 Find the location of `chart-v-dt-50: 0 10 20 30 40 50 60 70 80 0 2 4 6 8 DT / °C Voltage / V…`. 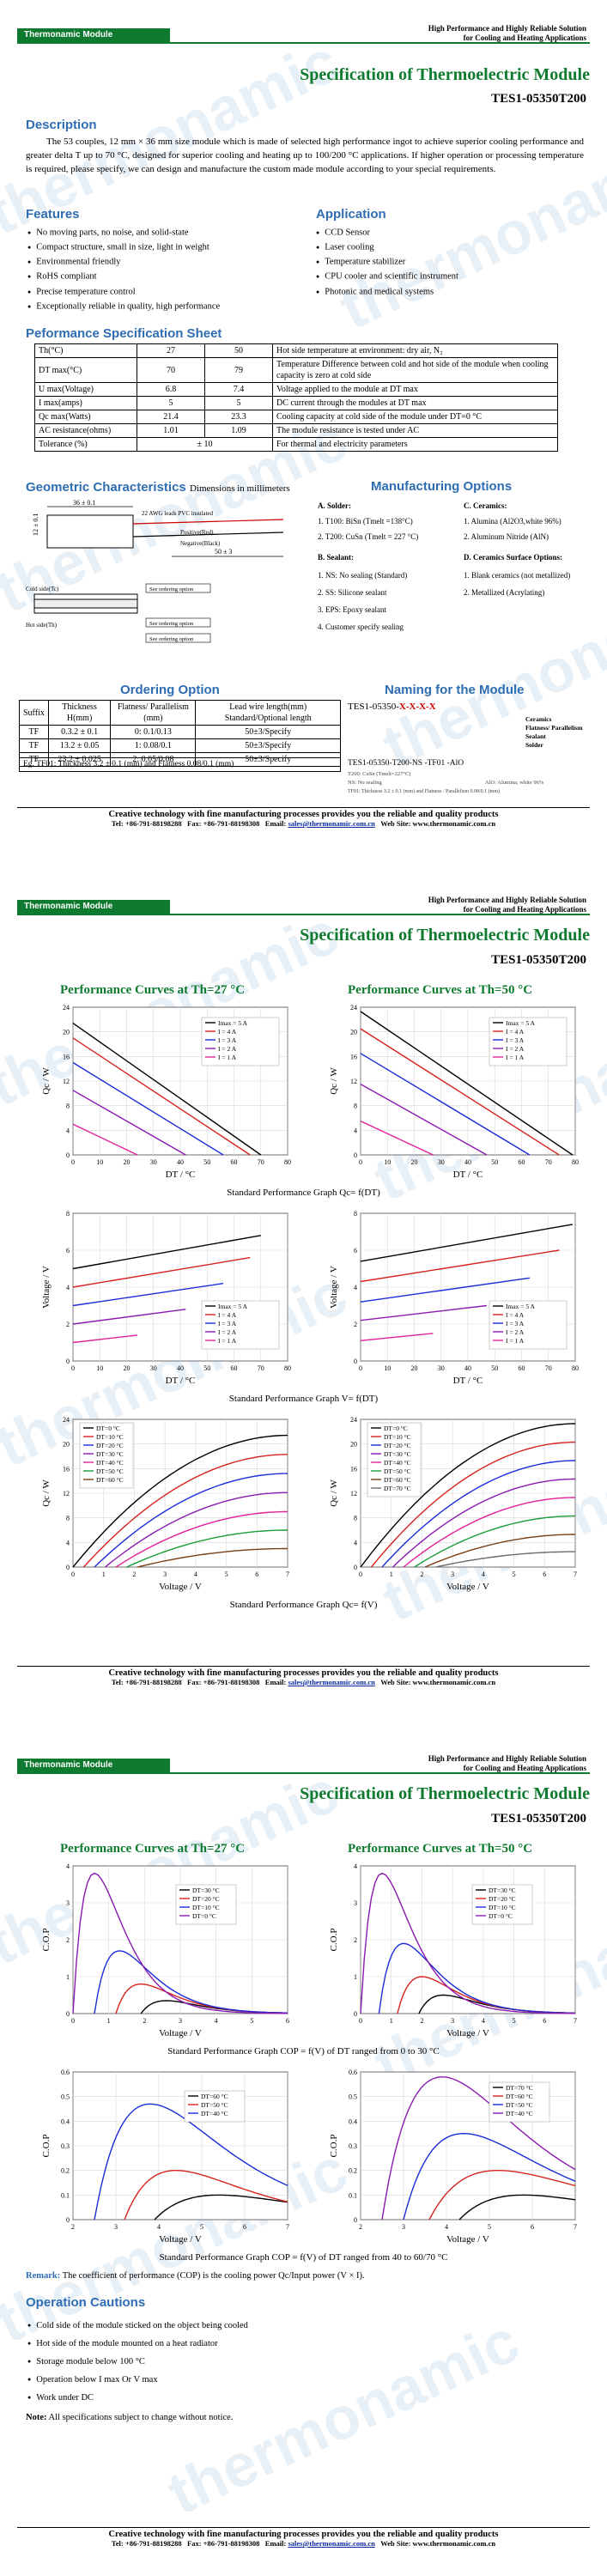

chart-v-dt-50: 0 10 20 30 40 50 60 70 80 0 2 4 6 8 DT / °C Voltage / V… is located at coordinates (454, 1298).